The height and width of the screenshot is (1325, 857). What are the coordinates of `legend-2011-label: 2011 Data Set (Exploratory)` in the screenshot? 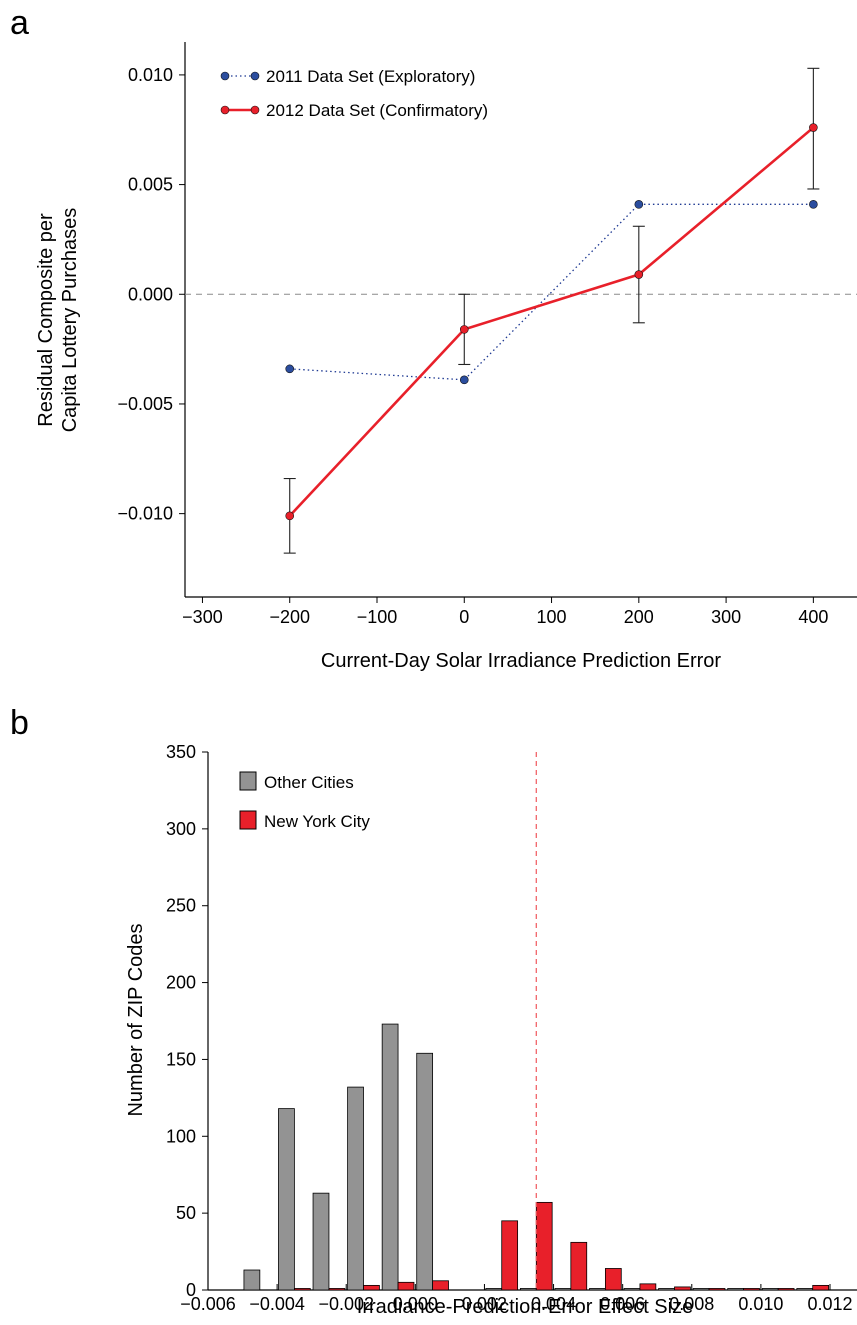 It's located at (370, 76).